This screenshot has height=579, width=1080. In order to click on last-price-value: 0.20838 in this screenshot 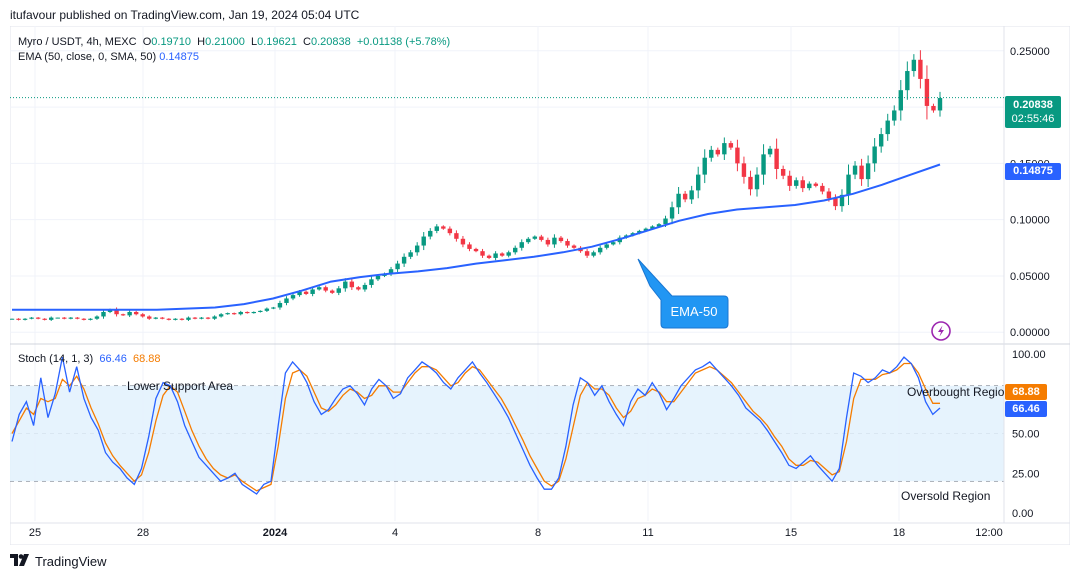, I will do `click(1033, 105)`.